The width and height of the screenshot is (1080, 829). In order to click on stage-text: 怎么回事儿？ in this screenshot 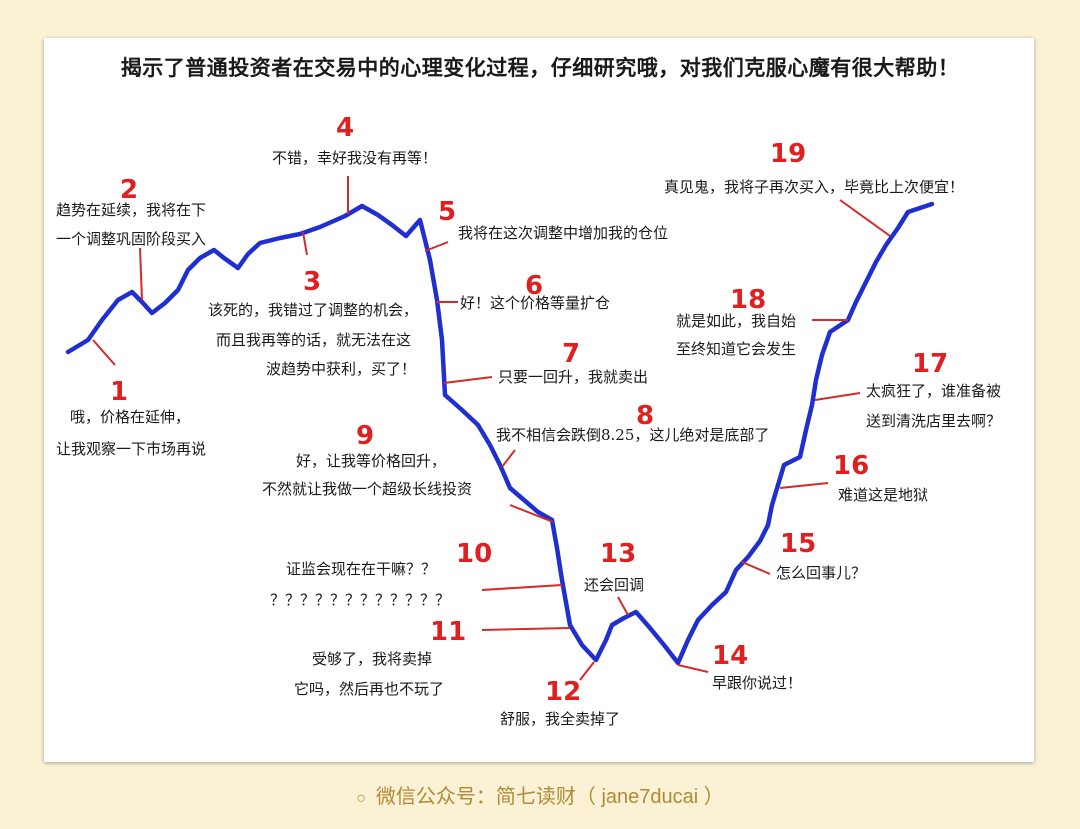, I will do `click(821, 573)`.